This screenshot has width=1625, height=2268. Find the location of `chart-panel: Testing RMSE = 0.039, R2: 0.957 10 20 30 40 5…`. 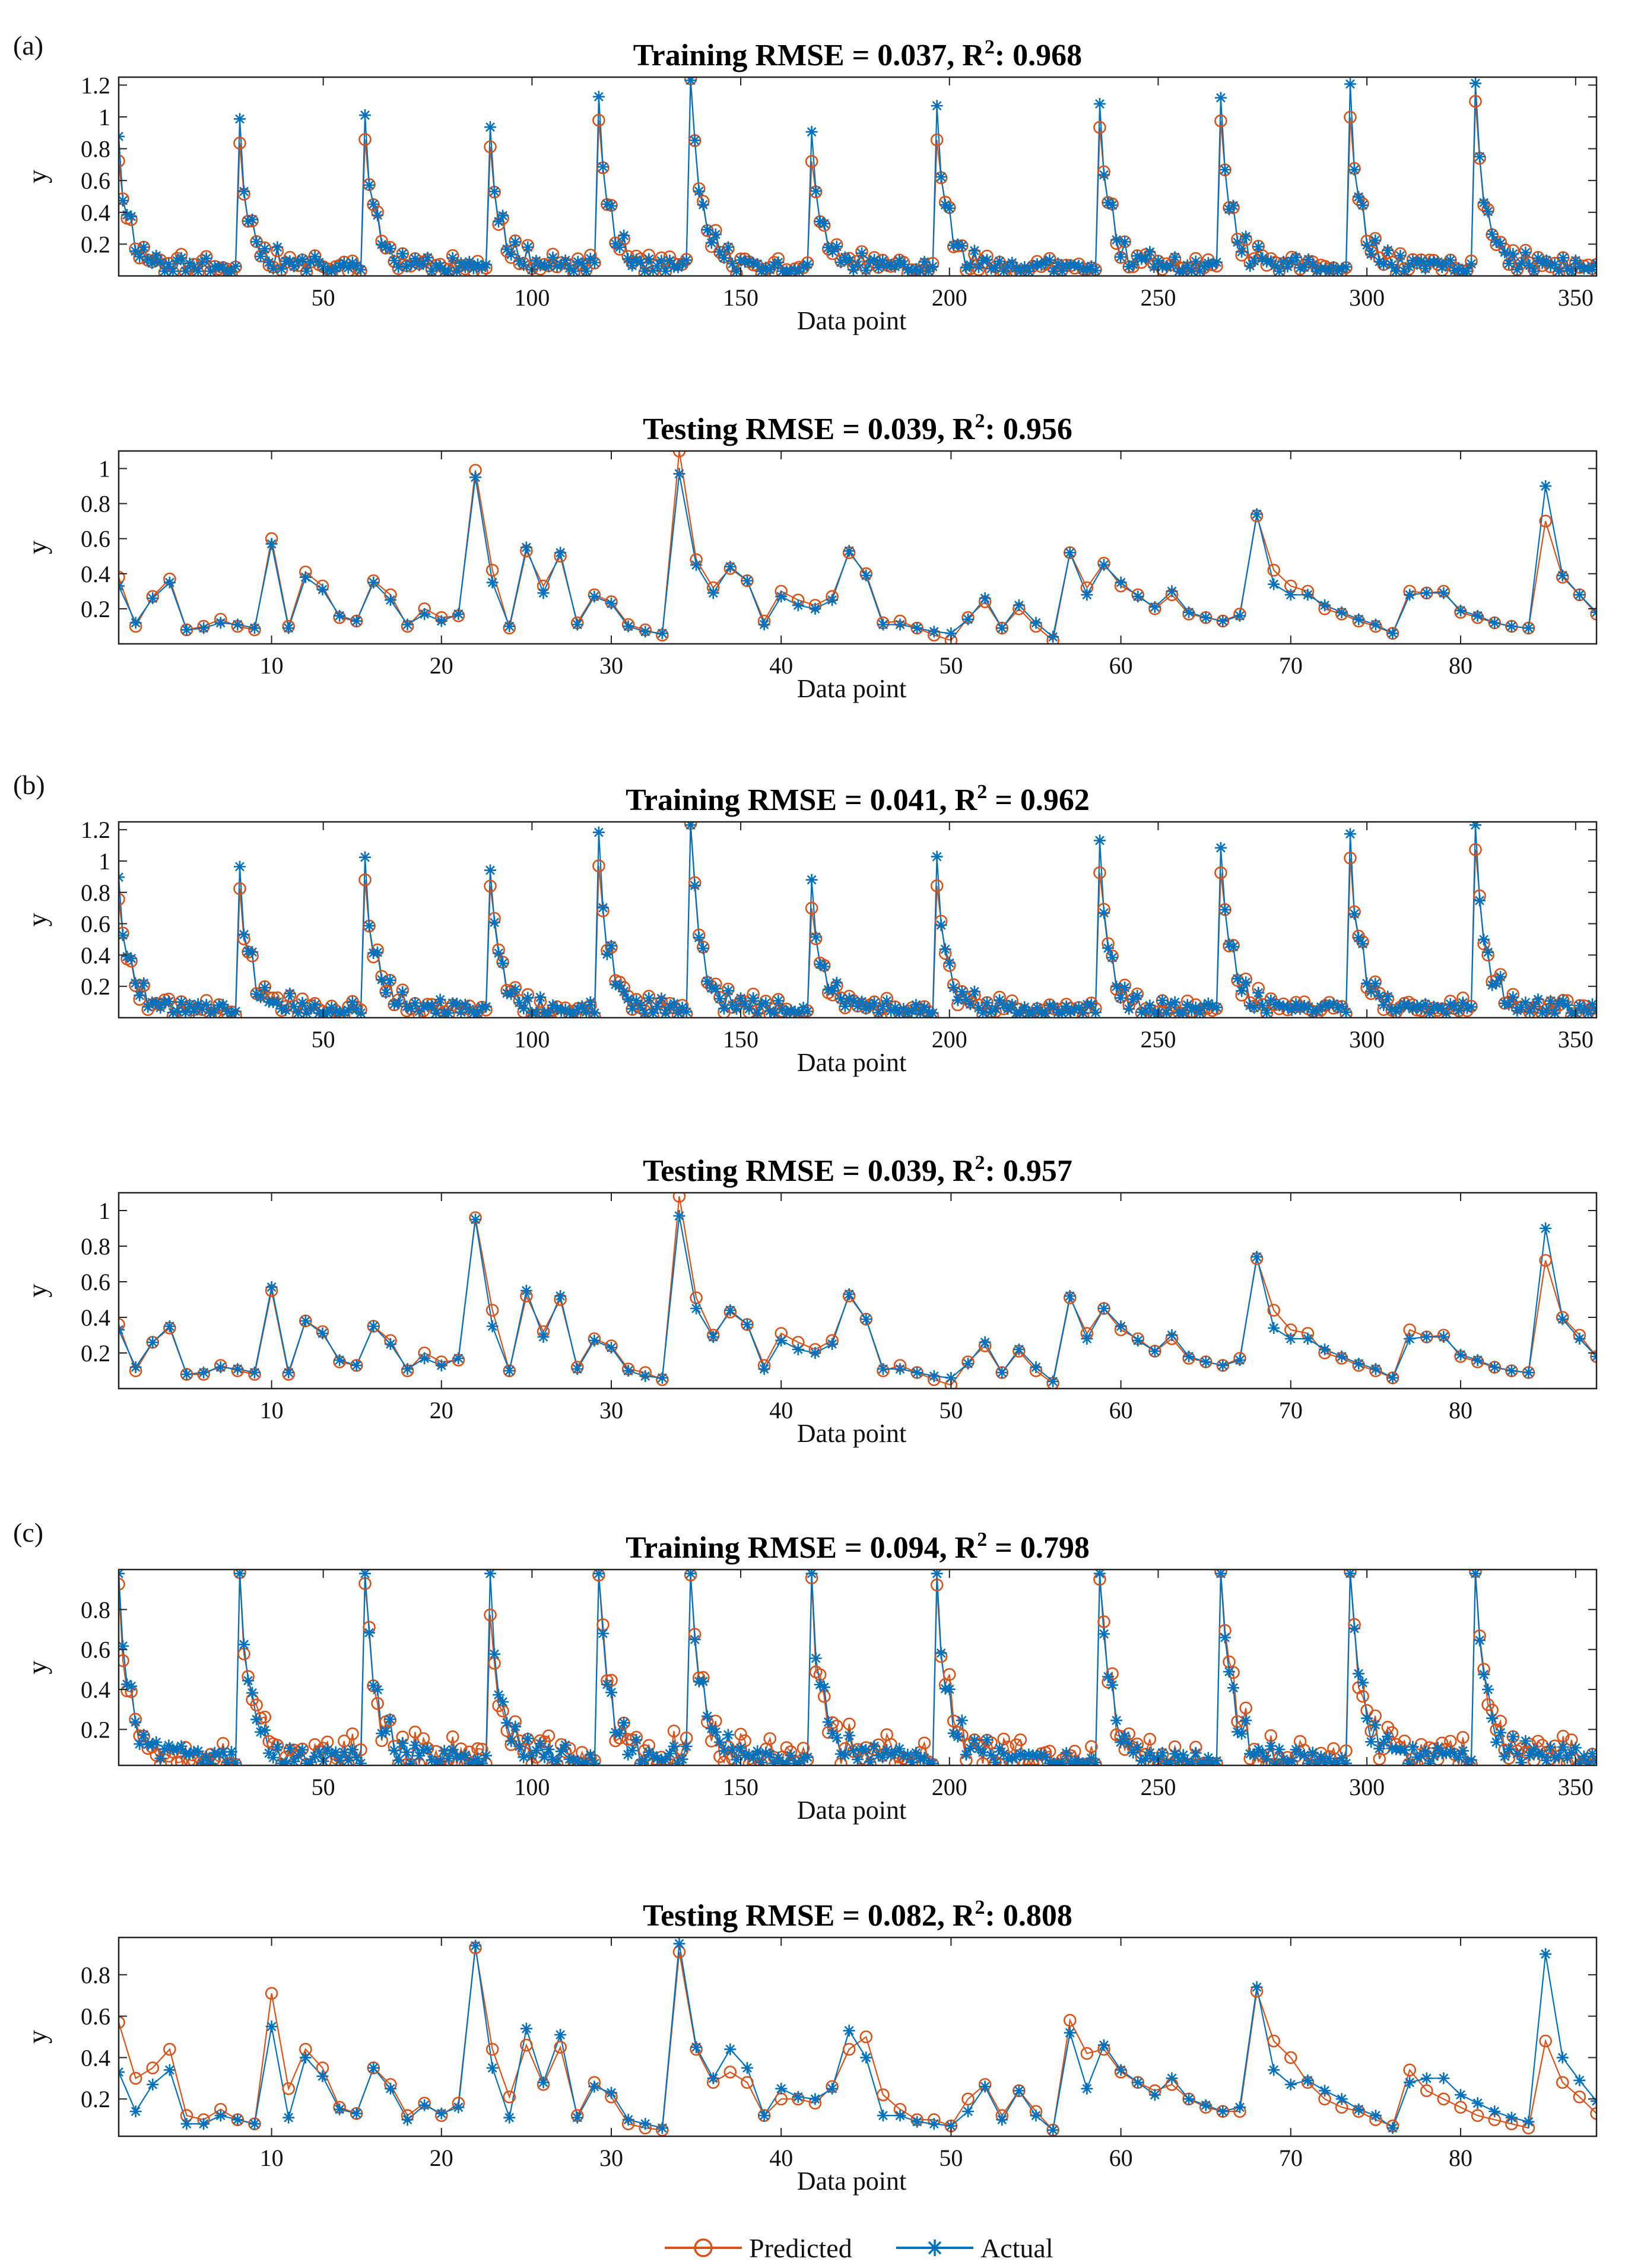

chart-panel: Testing RMSE = 0.039, R2: 0.957 10 20 30 40 5… is located at coordinates (810, 1300).